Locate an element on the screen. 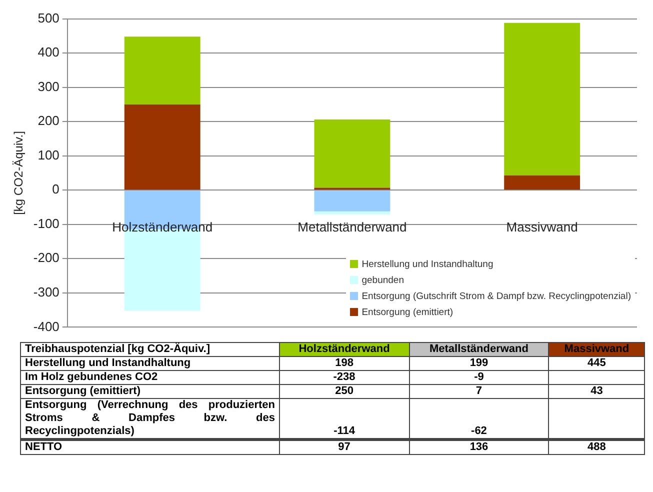 This screenshot has width=653, height=492. text: -9 is located at coordinates (479, 377).